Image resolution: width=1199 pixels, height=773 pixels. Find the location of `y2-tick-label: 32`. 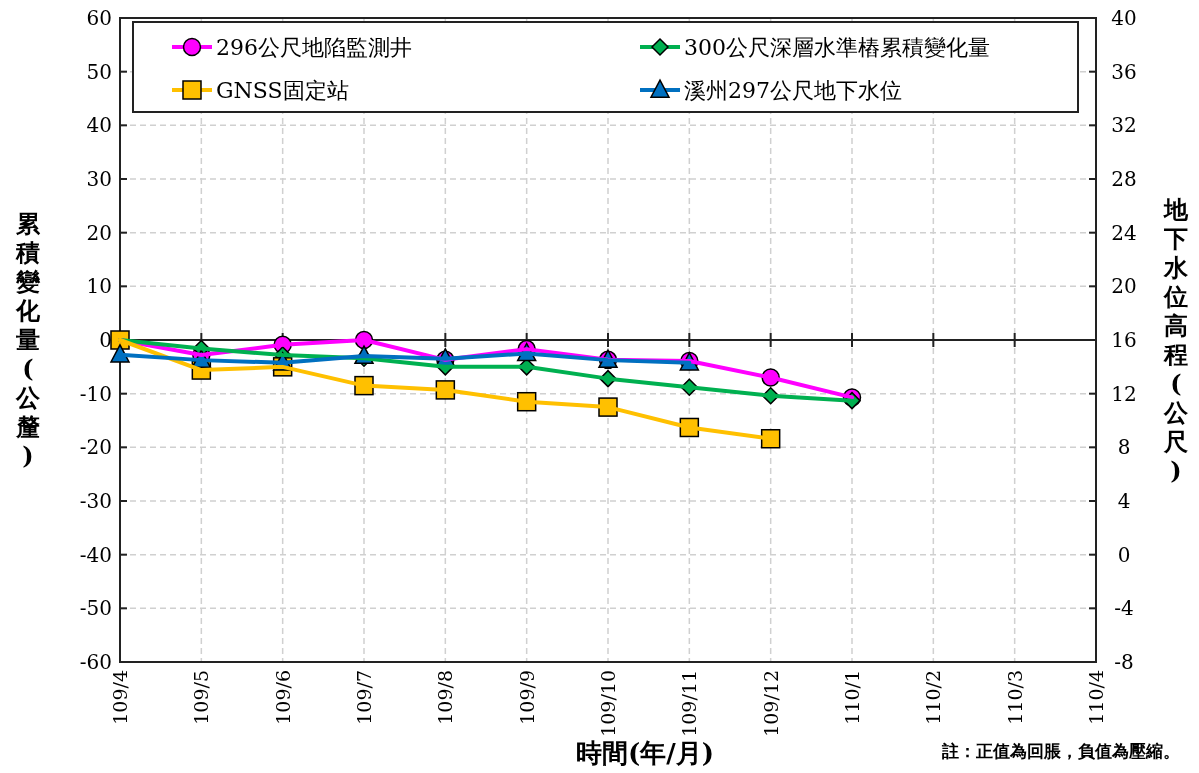

y2-tick-label: 32 is located at coordinates (1124, 125).